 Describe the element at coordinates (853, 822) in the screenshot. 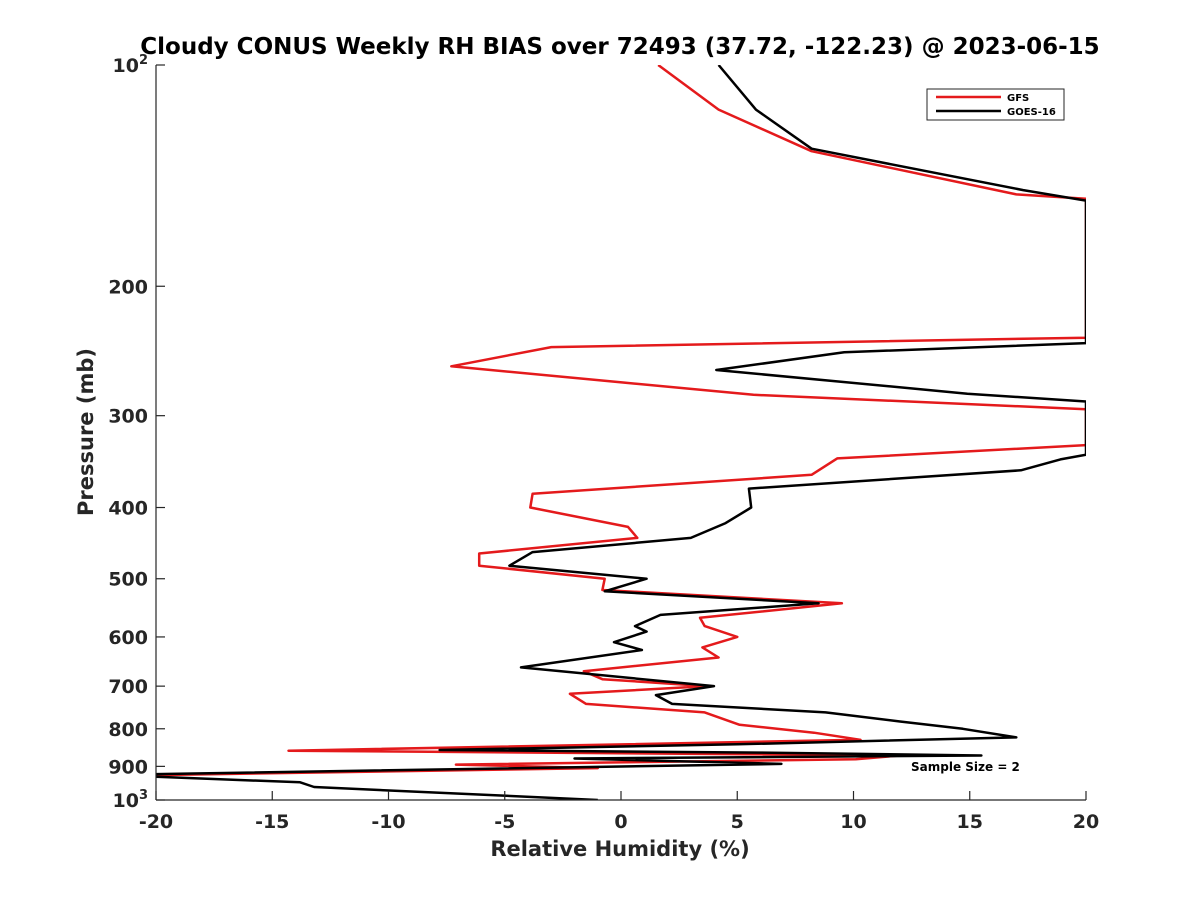

I see `x-tick-label: 10` at that location.